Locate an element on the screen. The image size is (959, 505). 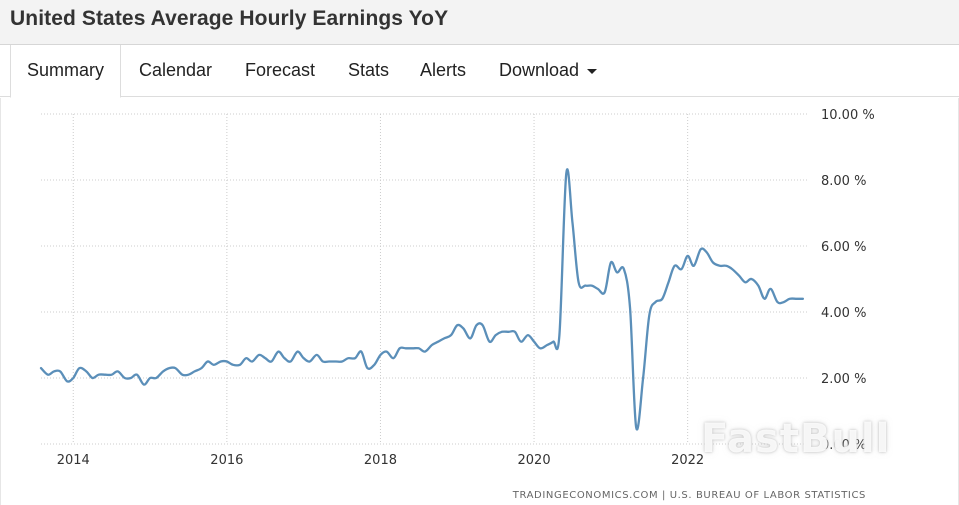
x-tick-label: 2016 is located at coordinates (226, 460).